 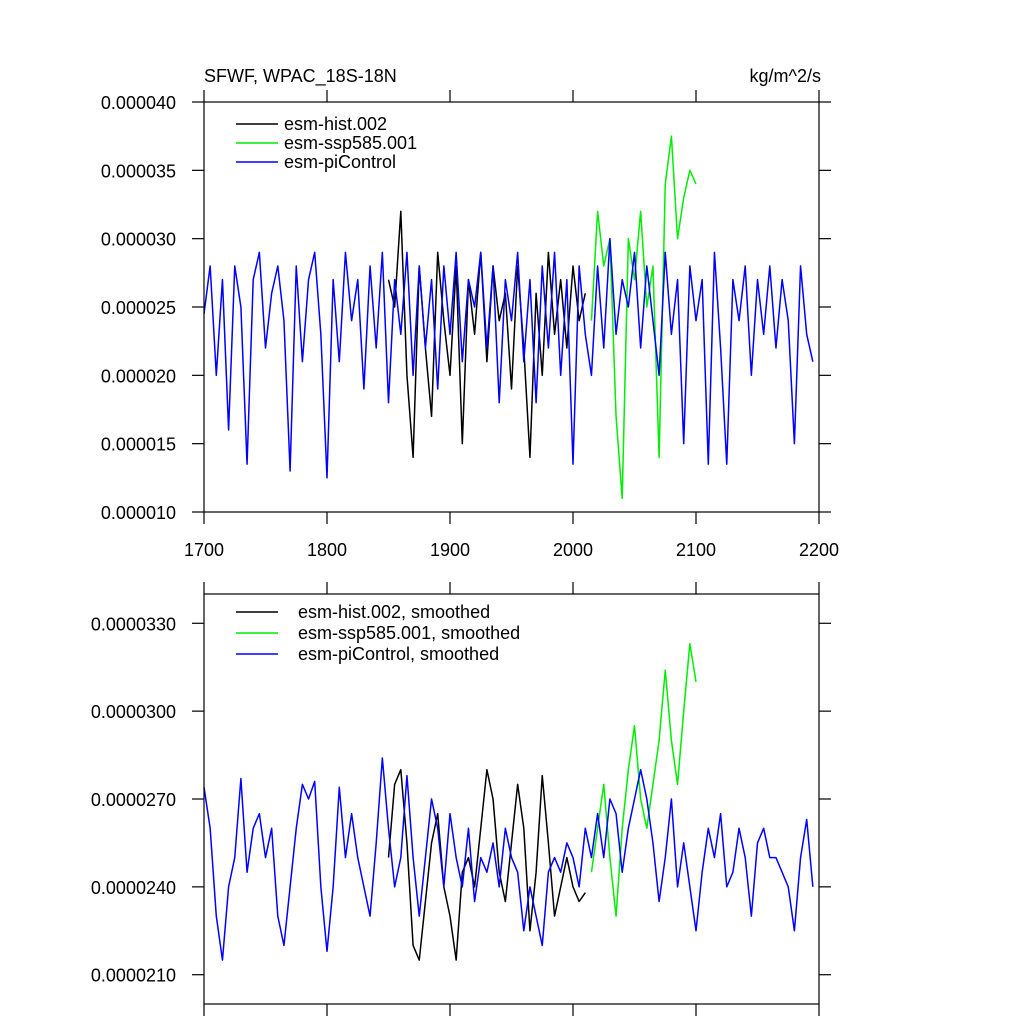 What do you see at coordinates (138, 445) in the screenshot?
I see `y-tick-label: 0.000015` at bounding box center [138, 445].